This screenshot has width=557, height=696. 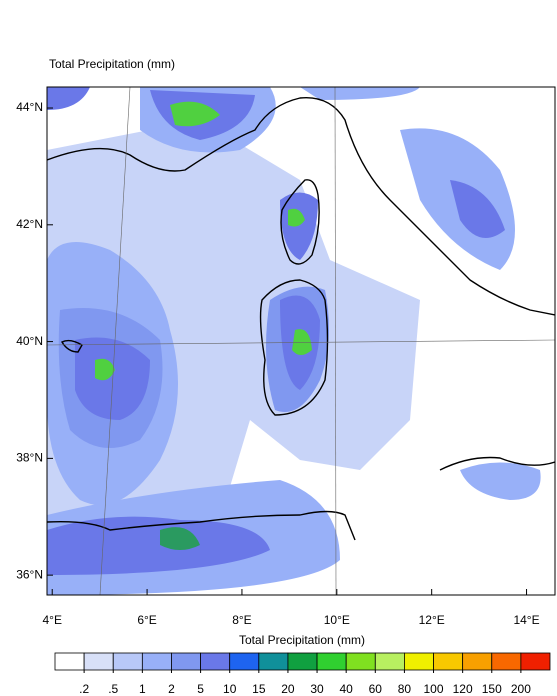 What do you see at coordinates (241, 620) in the screenshot?
I see `x-tick-label: 8°E` at bounding box center [241, 620].